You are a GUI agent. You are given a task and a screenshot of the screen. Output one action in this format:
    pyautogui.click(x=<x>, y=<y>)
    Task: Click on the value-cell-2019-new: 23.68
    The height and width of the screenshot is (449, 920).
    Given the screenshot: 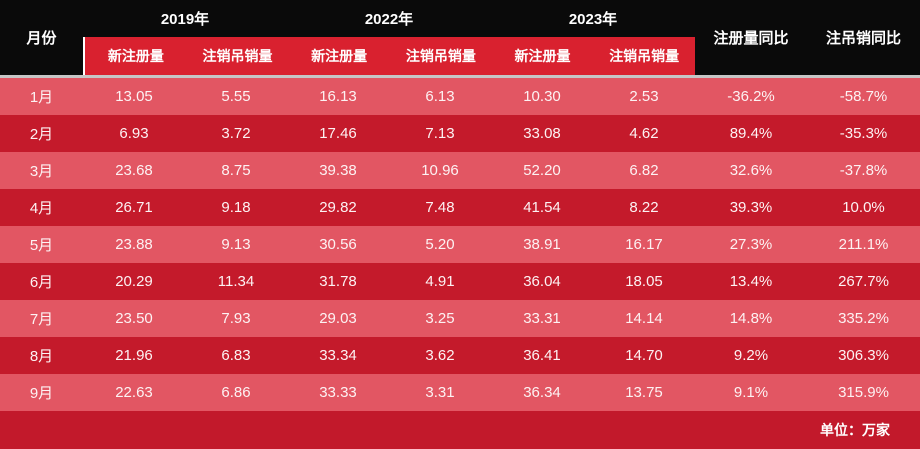 What is the action you would take?
    pyautogui.click(x=134, y=170)
    